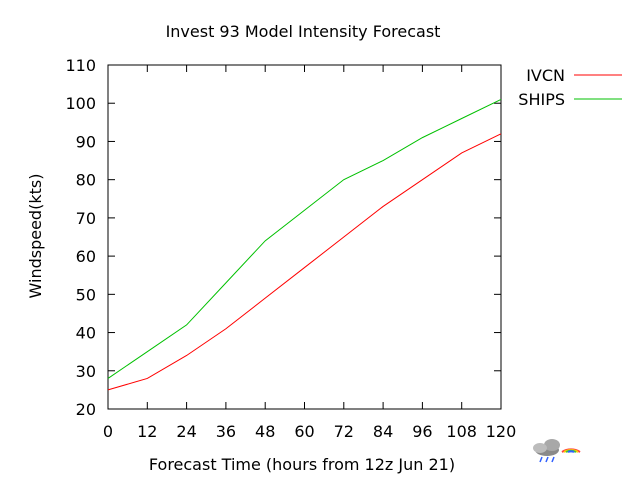 This screenshot has height=480, width=640. What do you see at coordinates (422, 431) in the screenshot?
I see `x-tick-label: 96` at bounding box center [422, 431].